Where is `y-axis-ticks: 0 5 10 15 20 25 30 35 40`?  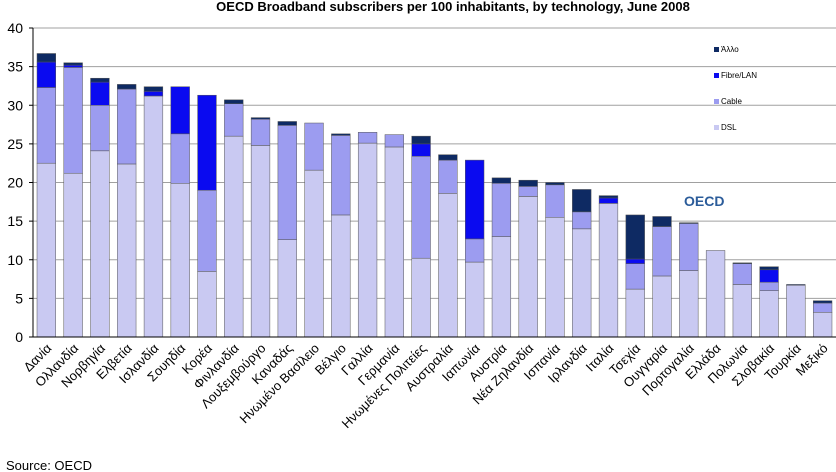 y-axis-ticks: 0 5 10 15 20 25 30 35 40 is located at coordinates (20, 182).